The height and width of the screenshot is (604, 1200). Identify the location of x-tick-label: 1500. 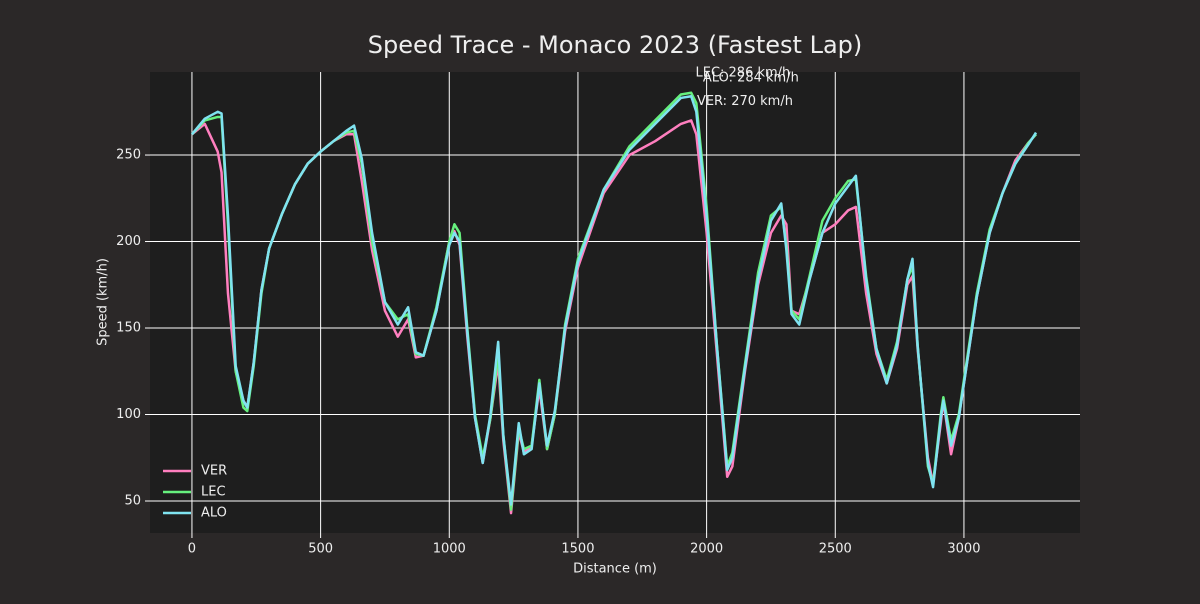
(577, 549).